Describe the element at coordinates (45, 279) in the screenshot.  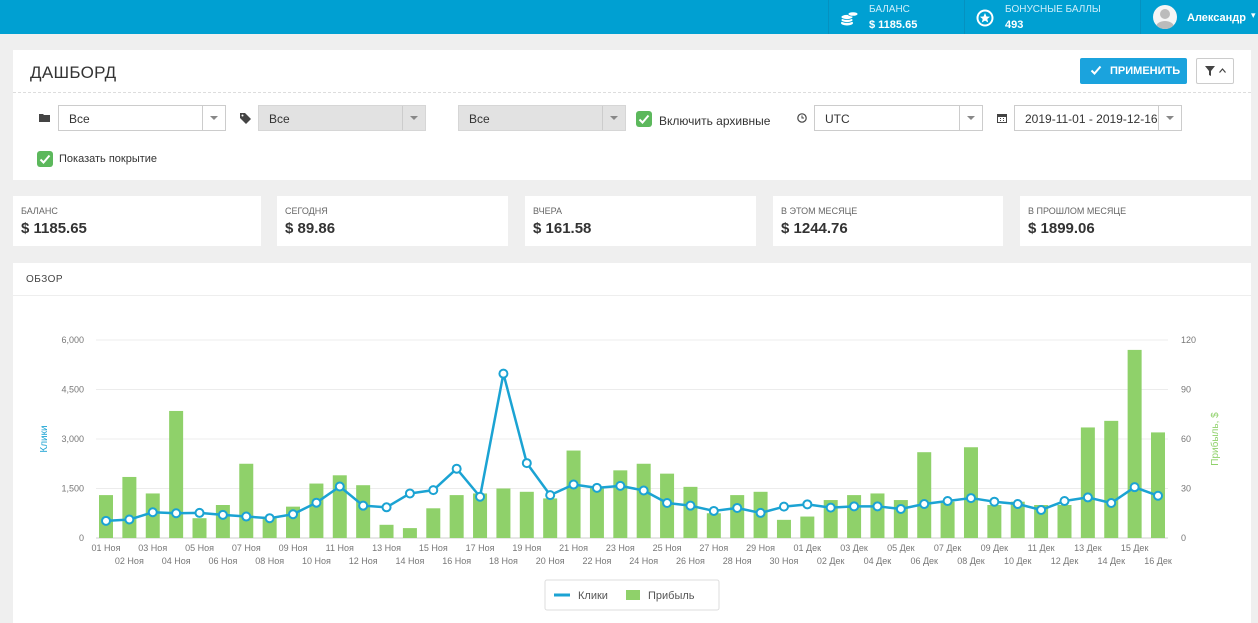
I see `overview-title: ОБЗОР` at that location.